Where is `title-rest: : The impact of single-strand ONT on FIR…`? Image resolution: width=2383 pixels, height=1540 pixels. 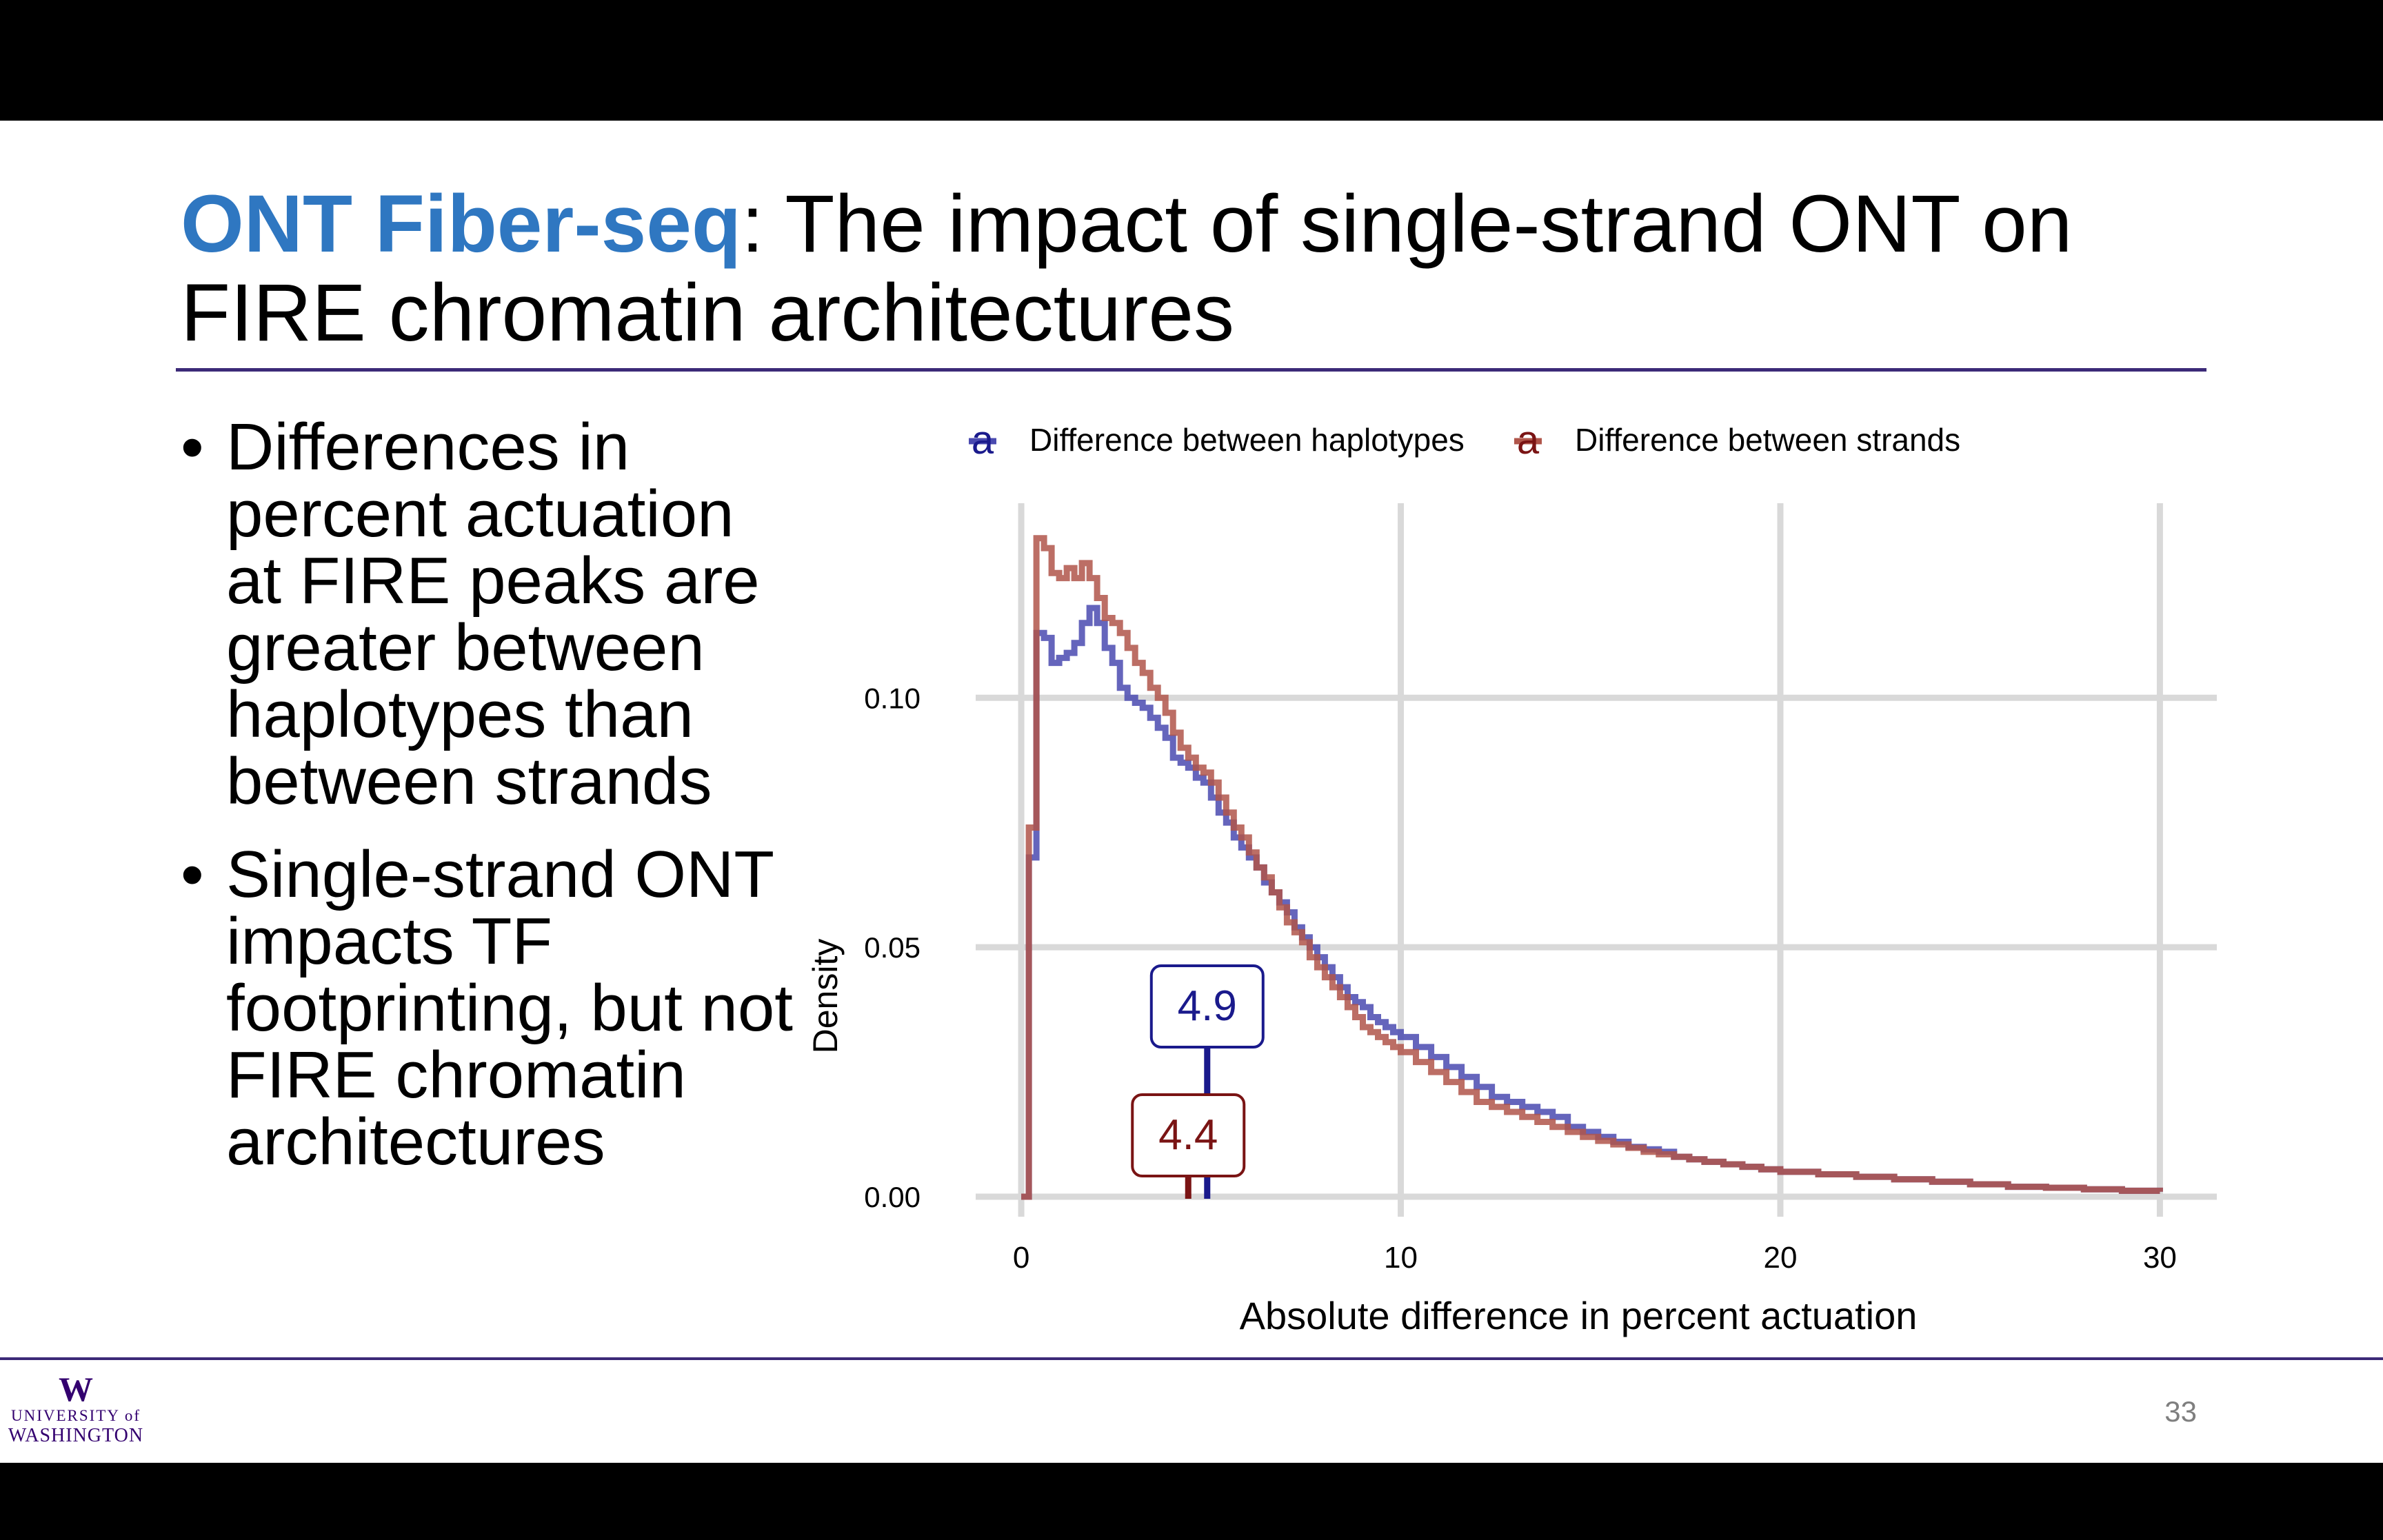
title-rest: : The impact of single-strand ONT on FIR… is located at coordinates (1127, 269).